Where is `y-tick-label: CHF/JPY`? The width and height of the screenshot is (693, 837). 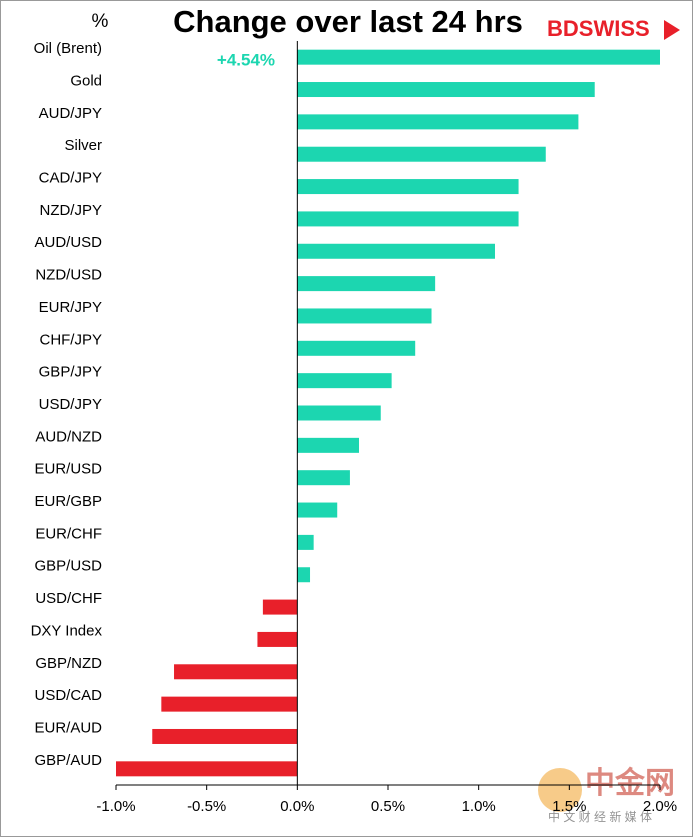 y-tick-label: CHF/JPY is located at coordinates (70, 339).